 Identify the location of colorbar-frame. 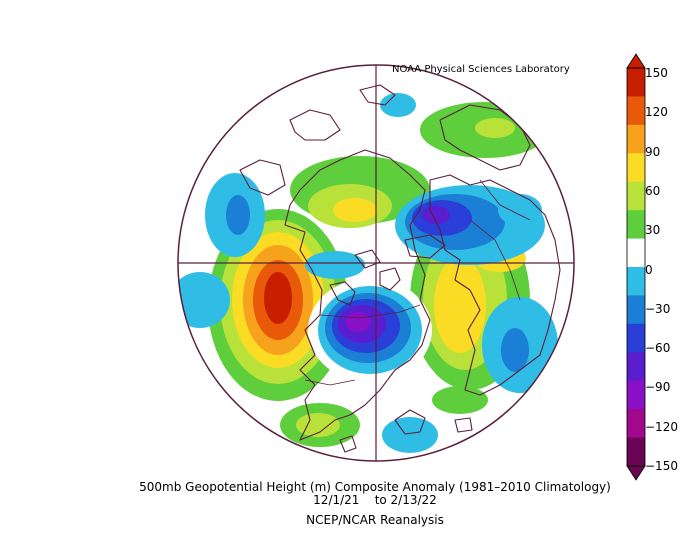
(636, 267).